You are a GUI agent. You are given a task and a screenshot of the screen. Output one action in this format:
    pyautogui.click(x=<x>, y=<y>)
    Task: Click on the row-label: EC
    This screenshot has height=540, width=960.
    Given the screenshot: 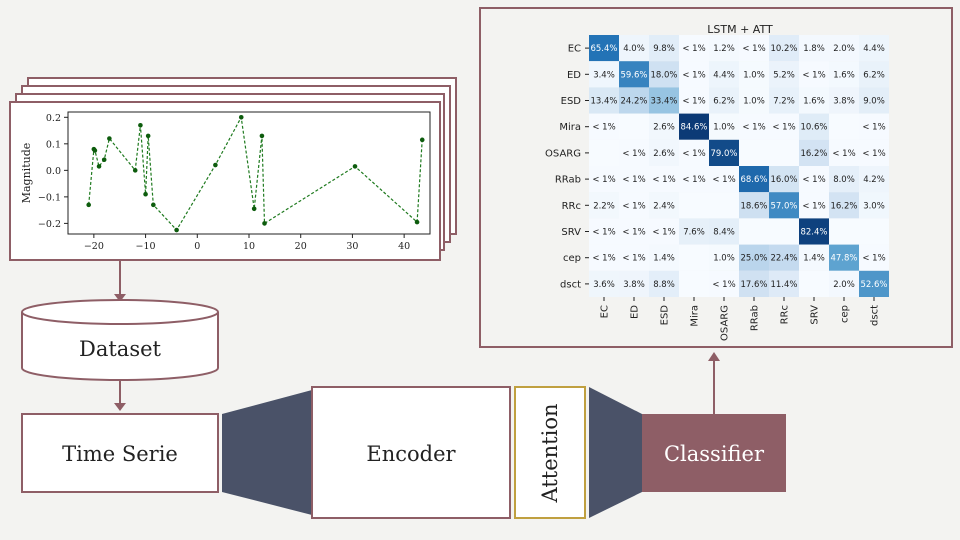 What is the action you would take?
    pyautogui.click(x=574, y=49)
    